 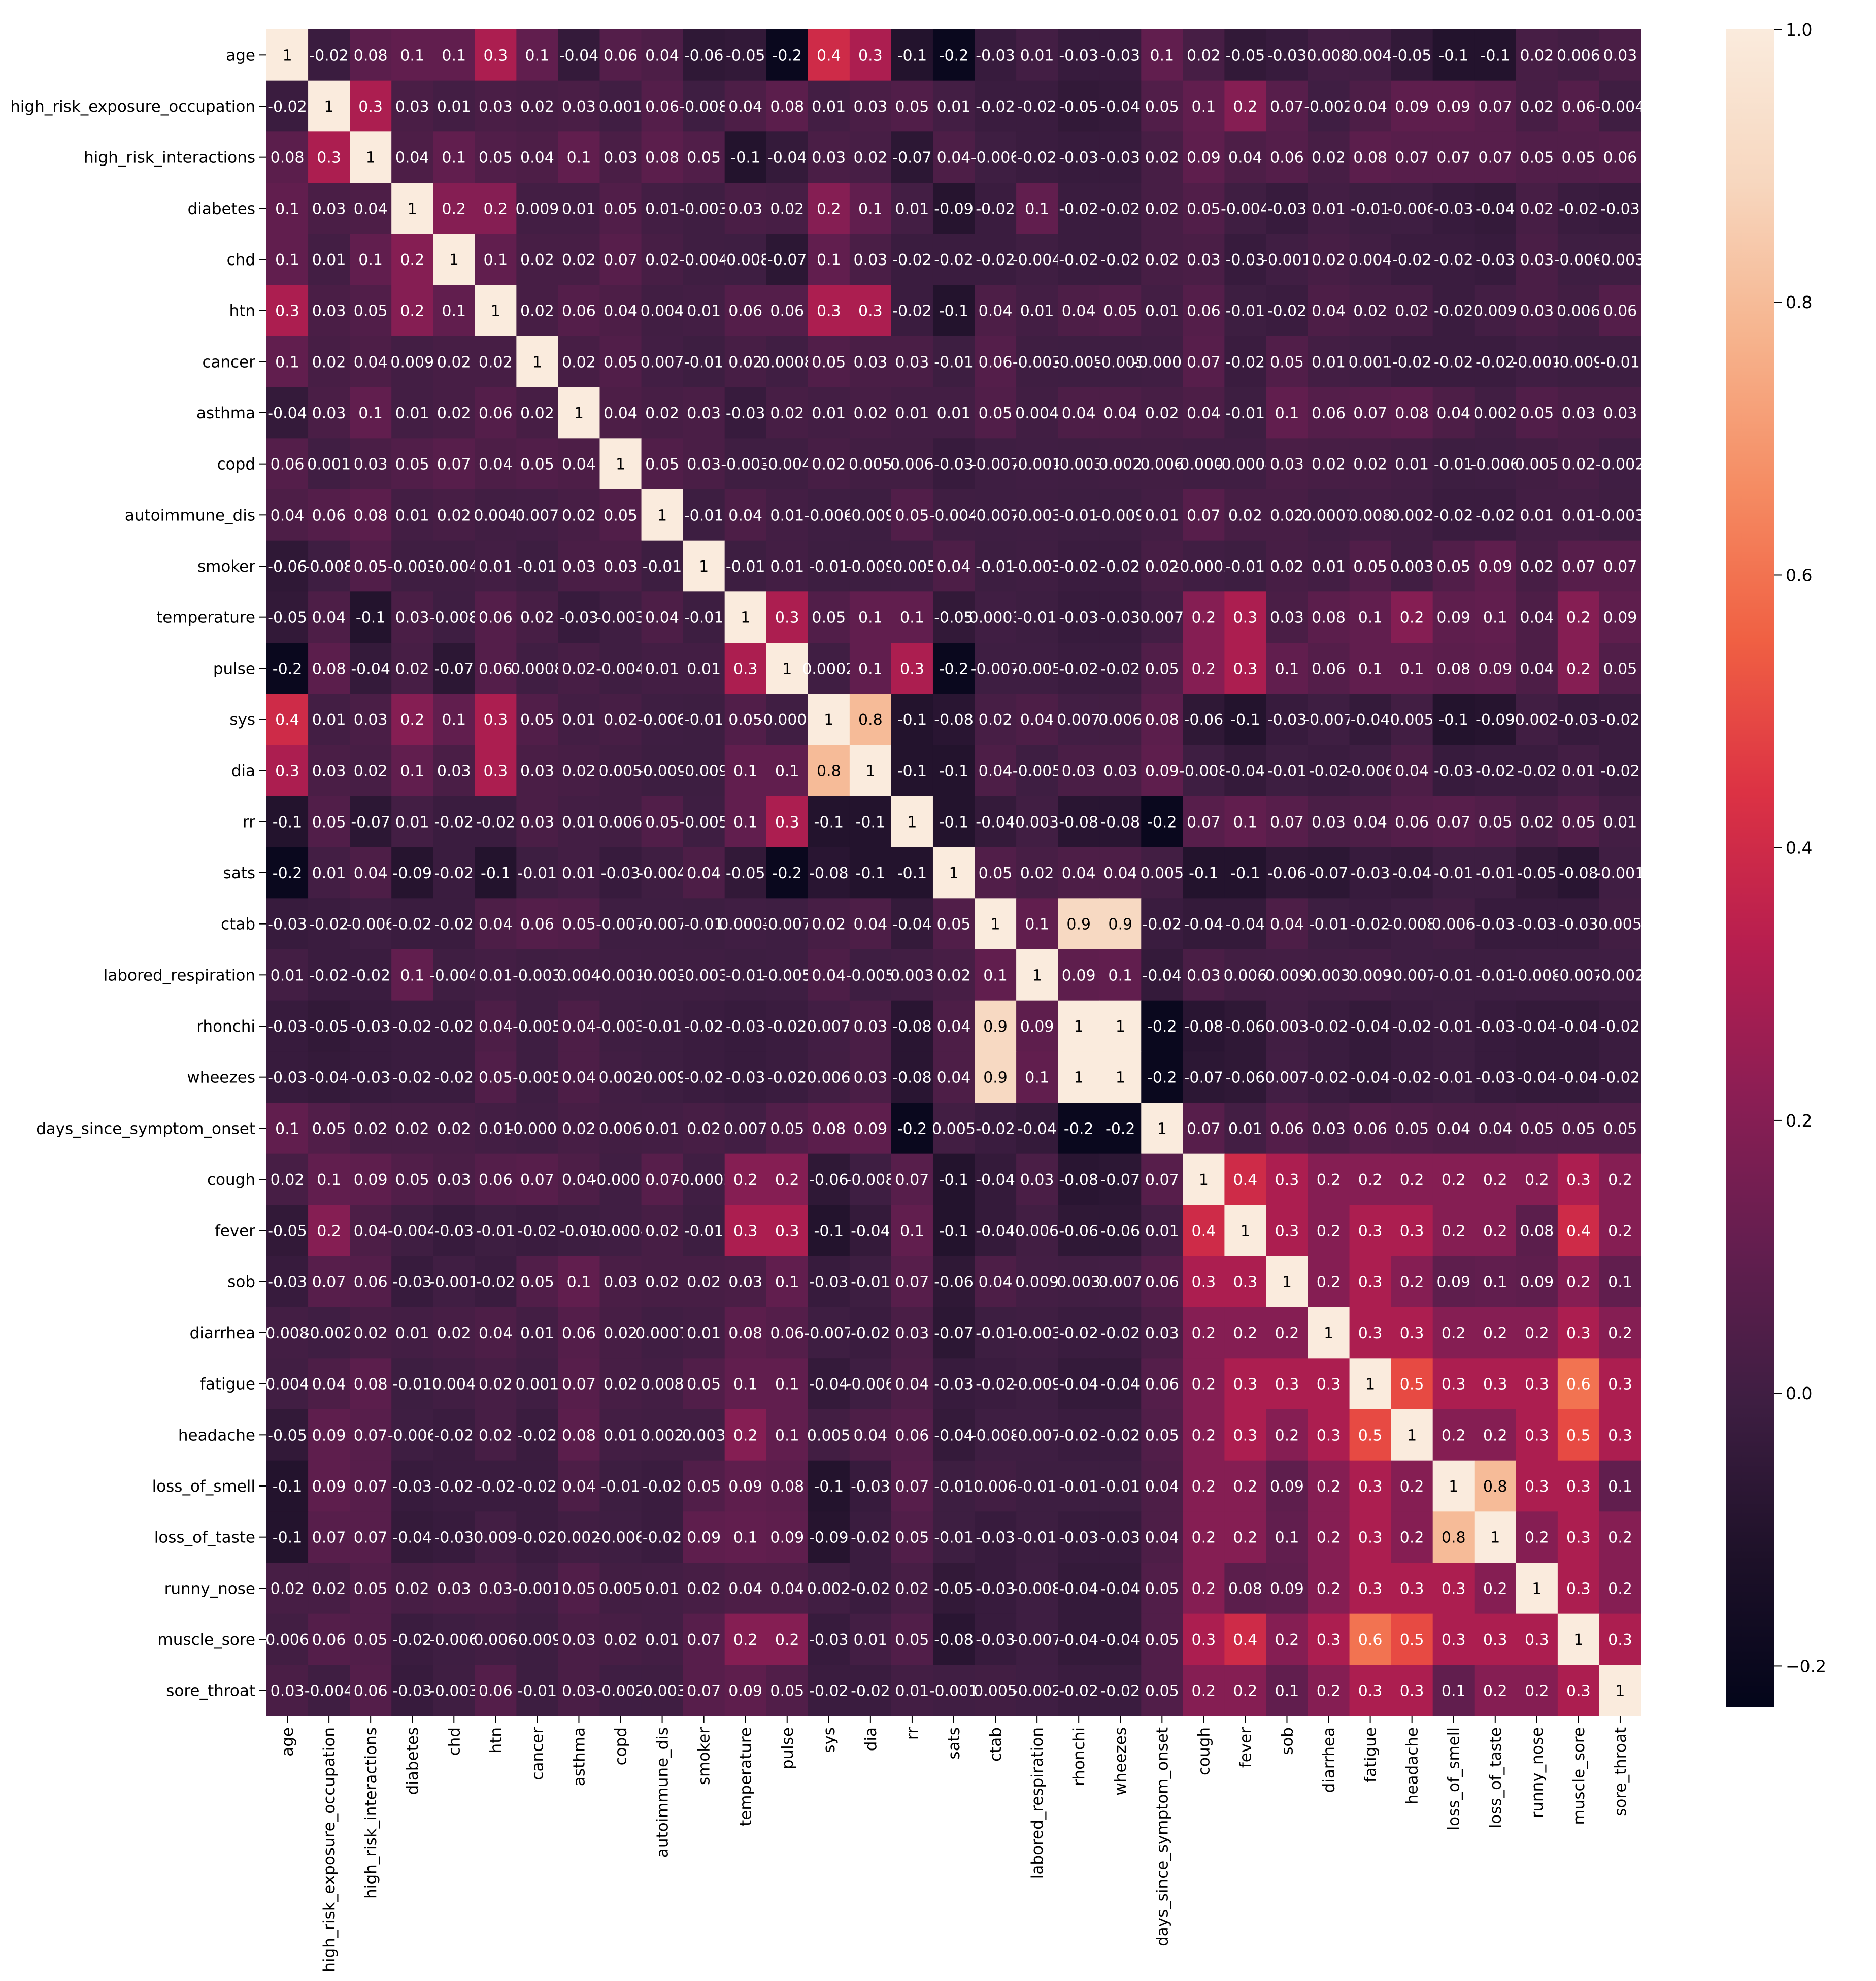 What do you see at coordinates (1579, 1776) in the screenshot?
I see `x-tick-label: muscle_sore` at bounding box center [1579, 1776].